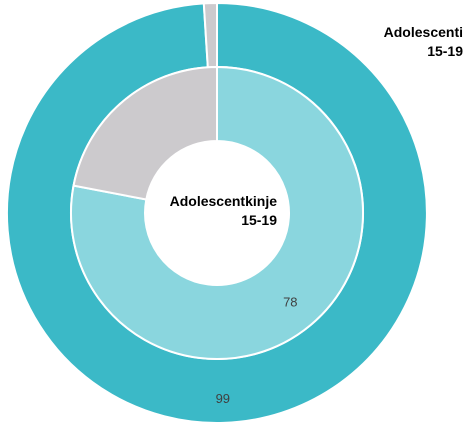  What do you see at coordinates (257, 350) in the screenshot?
I see `value-labels: 99 78` at bounding box center [257, 350].